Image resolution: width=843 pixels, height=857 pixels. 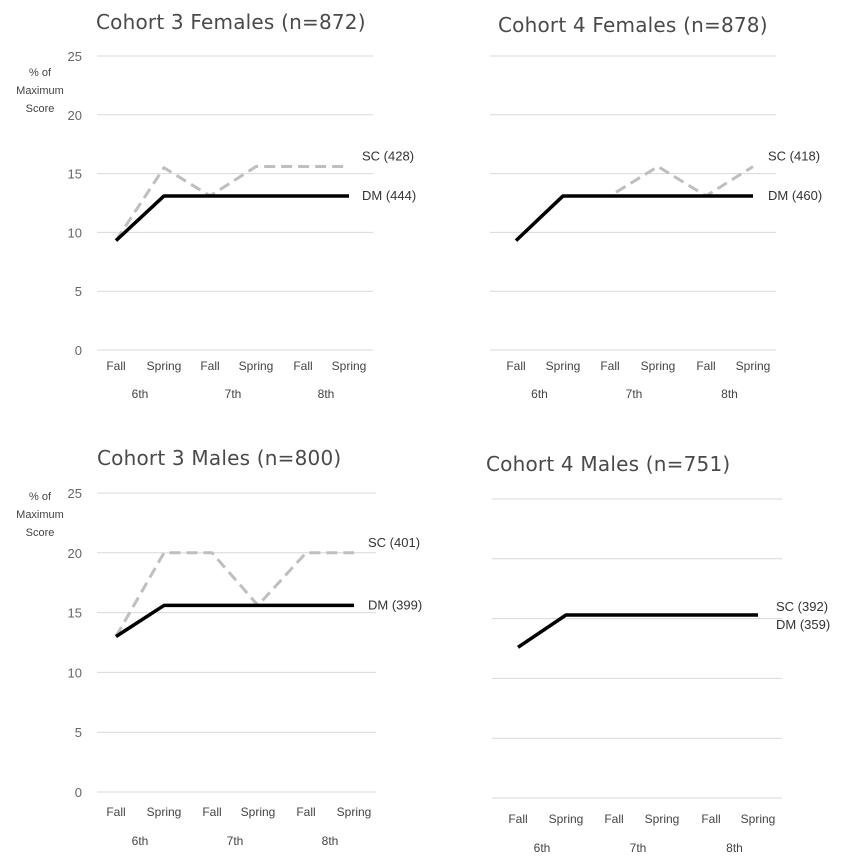 What do you see at coordinates (608, 464) in the screenshot?
I see `chart-title: Cohort 4 Males (n=751)` at bounding box center [608, 464].